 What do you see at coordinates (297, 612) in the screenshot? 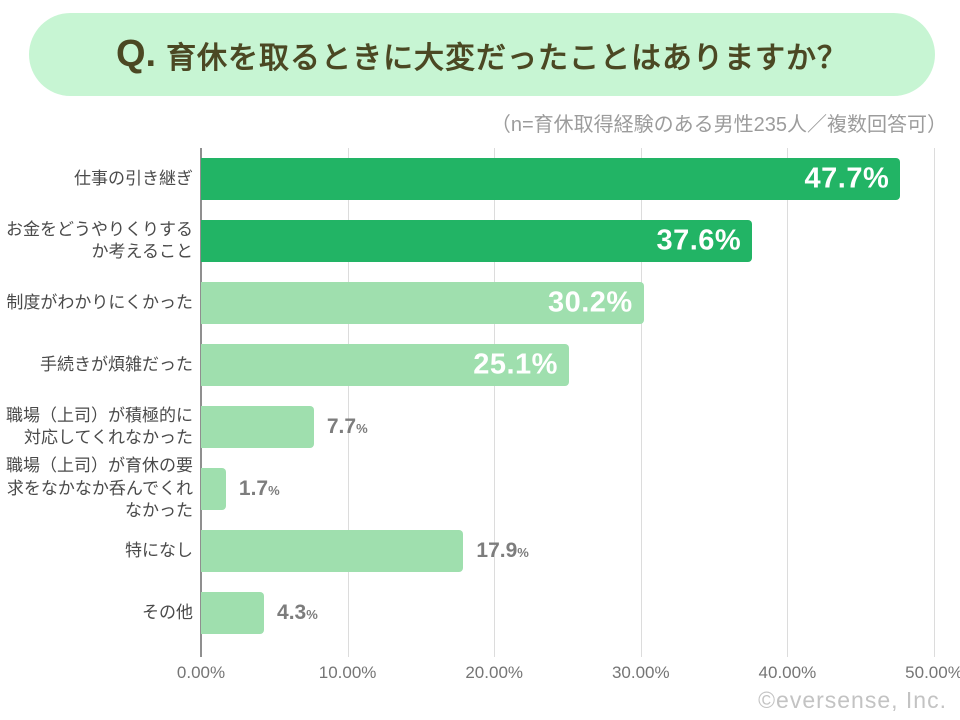
I see `value-label: 4.3%` at bounding box center [297, 612].